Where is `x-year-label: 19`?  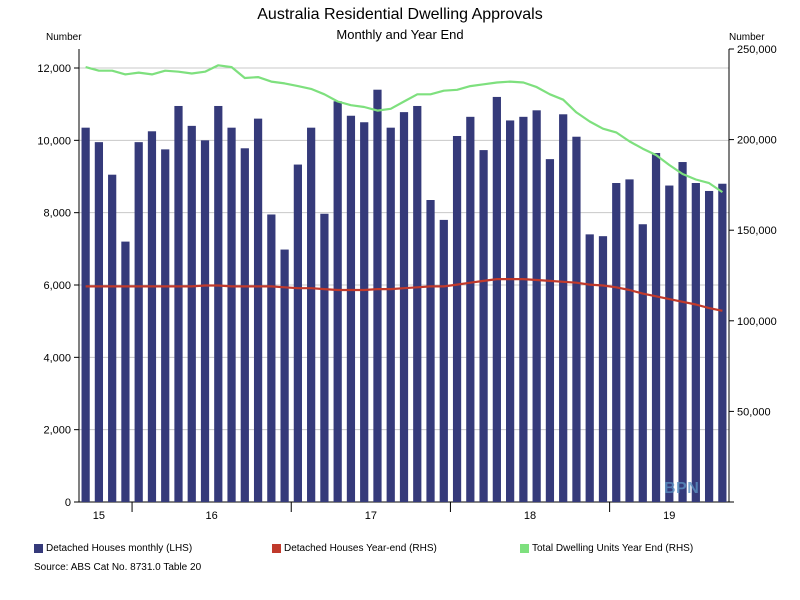 x-year-label: 19 is located at coordinates (669, 516).